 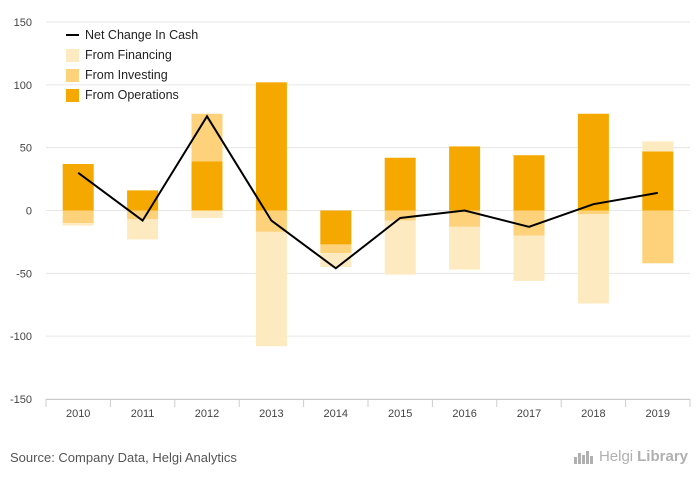 What do you see at coordinates (271, 414) in the screenshot?
I see `x-tick-label: 2013` at bounding box center [271, 414].